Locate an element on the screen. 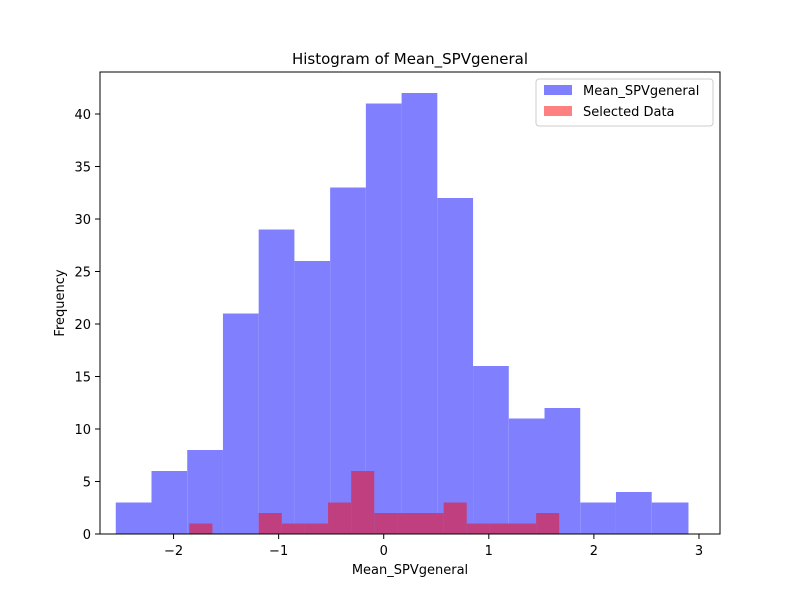 The height and width of the screenshot is (600, 800). y-tick-label-8: 40 is located at coordinates (82, 115).